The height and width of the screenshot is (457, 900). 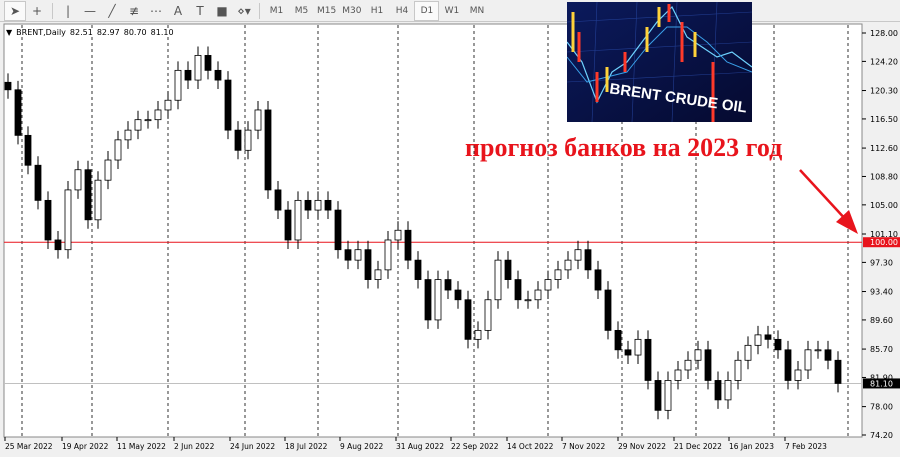 I want to click on grid-fibo-tool-button: ⋯, so click(x=156, y=11).